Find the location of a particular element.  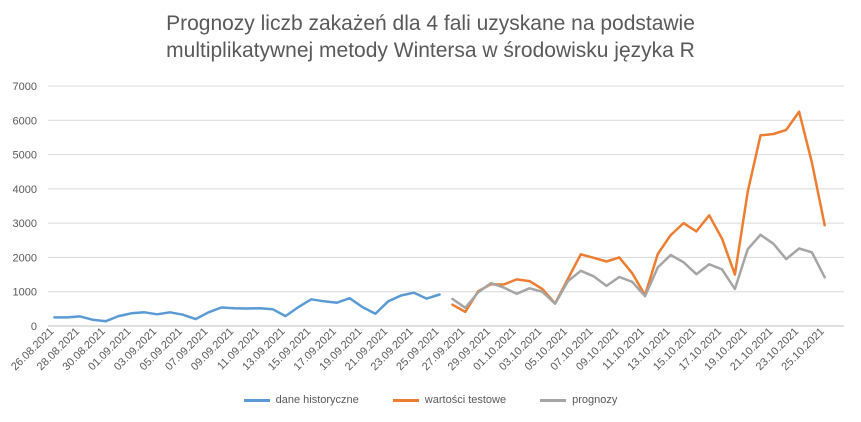

legend-swatch-forecast is located at coordinates (553, 400).